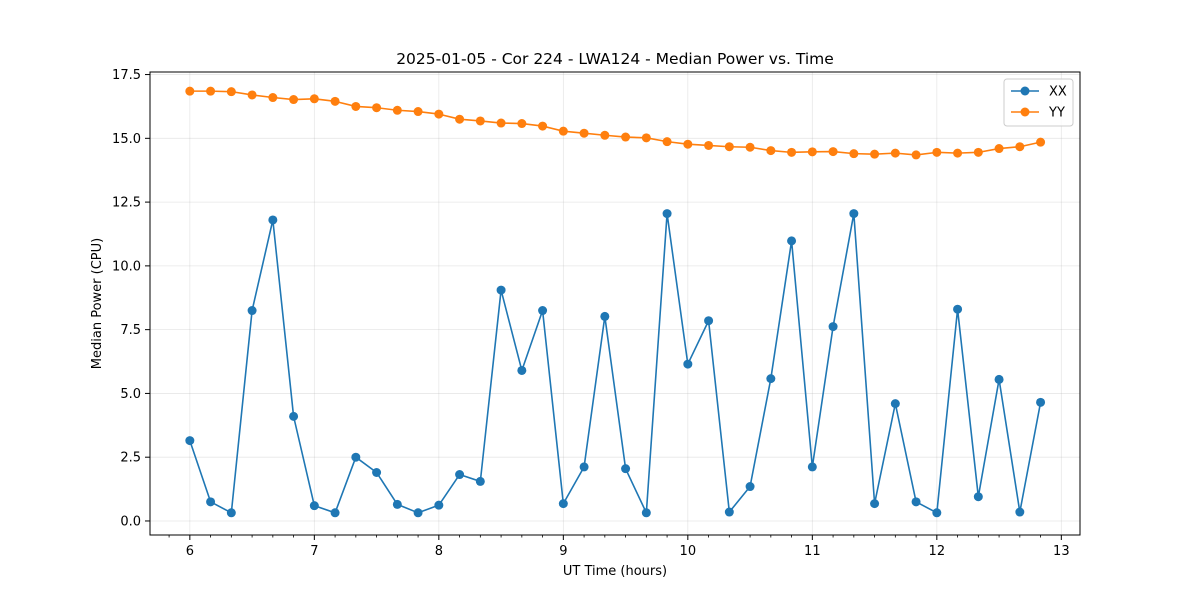 The image size is (1200, 600). Describe the element at coordinates (812, 551) in the screenshot. I see `x-tick-label: 11` at that location.